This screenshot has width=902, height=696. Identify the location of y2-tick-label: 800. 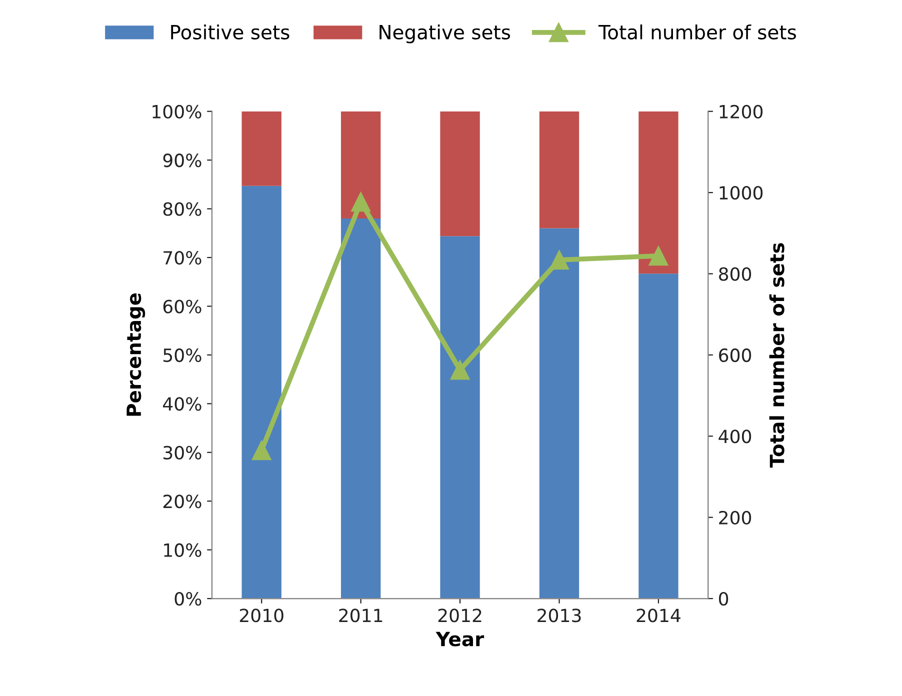
(735, 274).